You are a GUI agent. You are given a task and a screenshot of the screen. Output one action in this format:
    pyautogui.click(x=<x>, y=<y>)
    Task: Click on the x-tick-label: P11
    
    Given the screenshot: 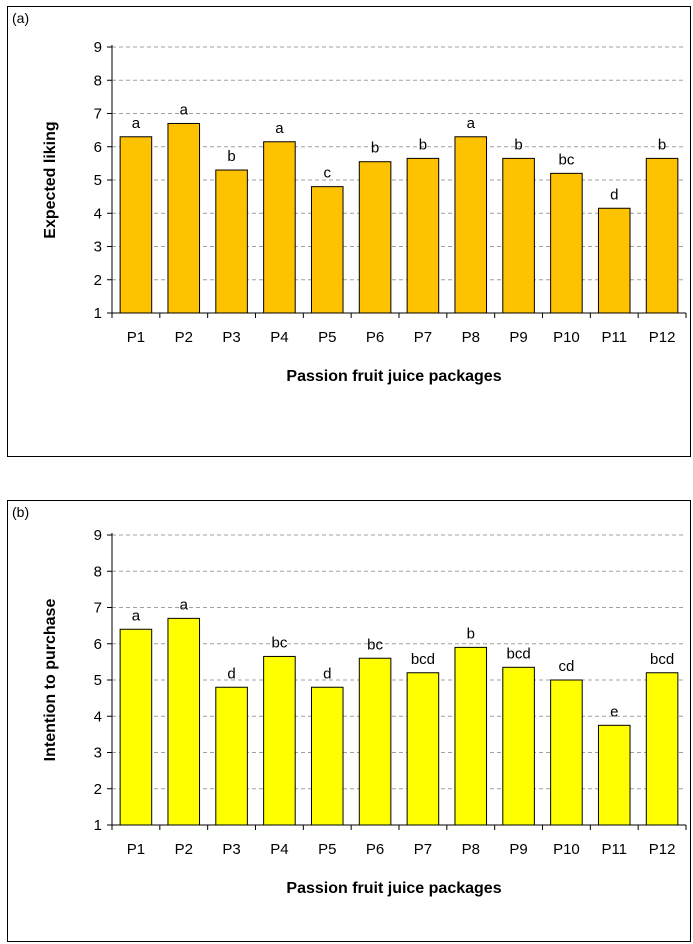 What is the action you would take?
    pyautogui.click(x=614, y=849)
    